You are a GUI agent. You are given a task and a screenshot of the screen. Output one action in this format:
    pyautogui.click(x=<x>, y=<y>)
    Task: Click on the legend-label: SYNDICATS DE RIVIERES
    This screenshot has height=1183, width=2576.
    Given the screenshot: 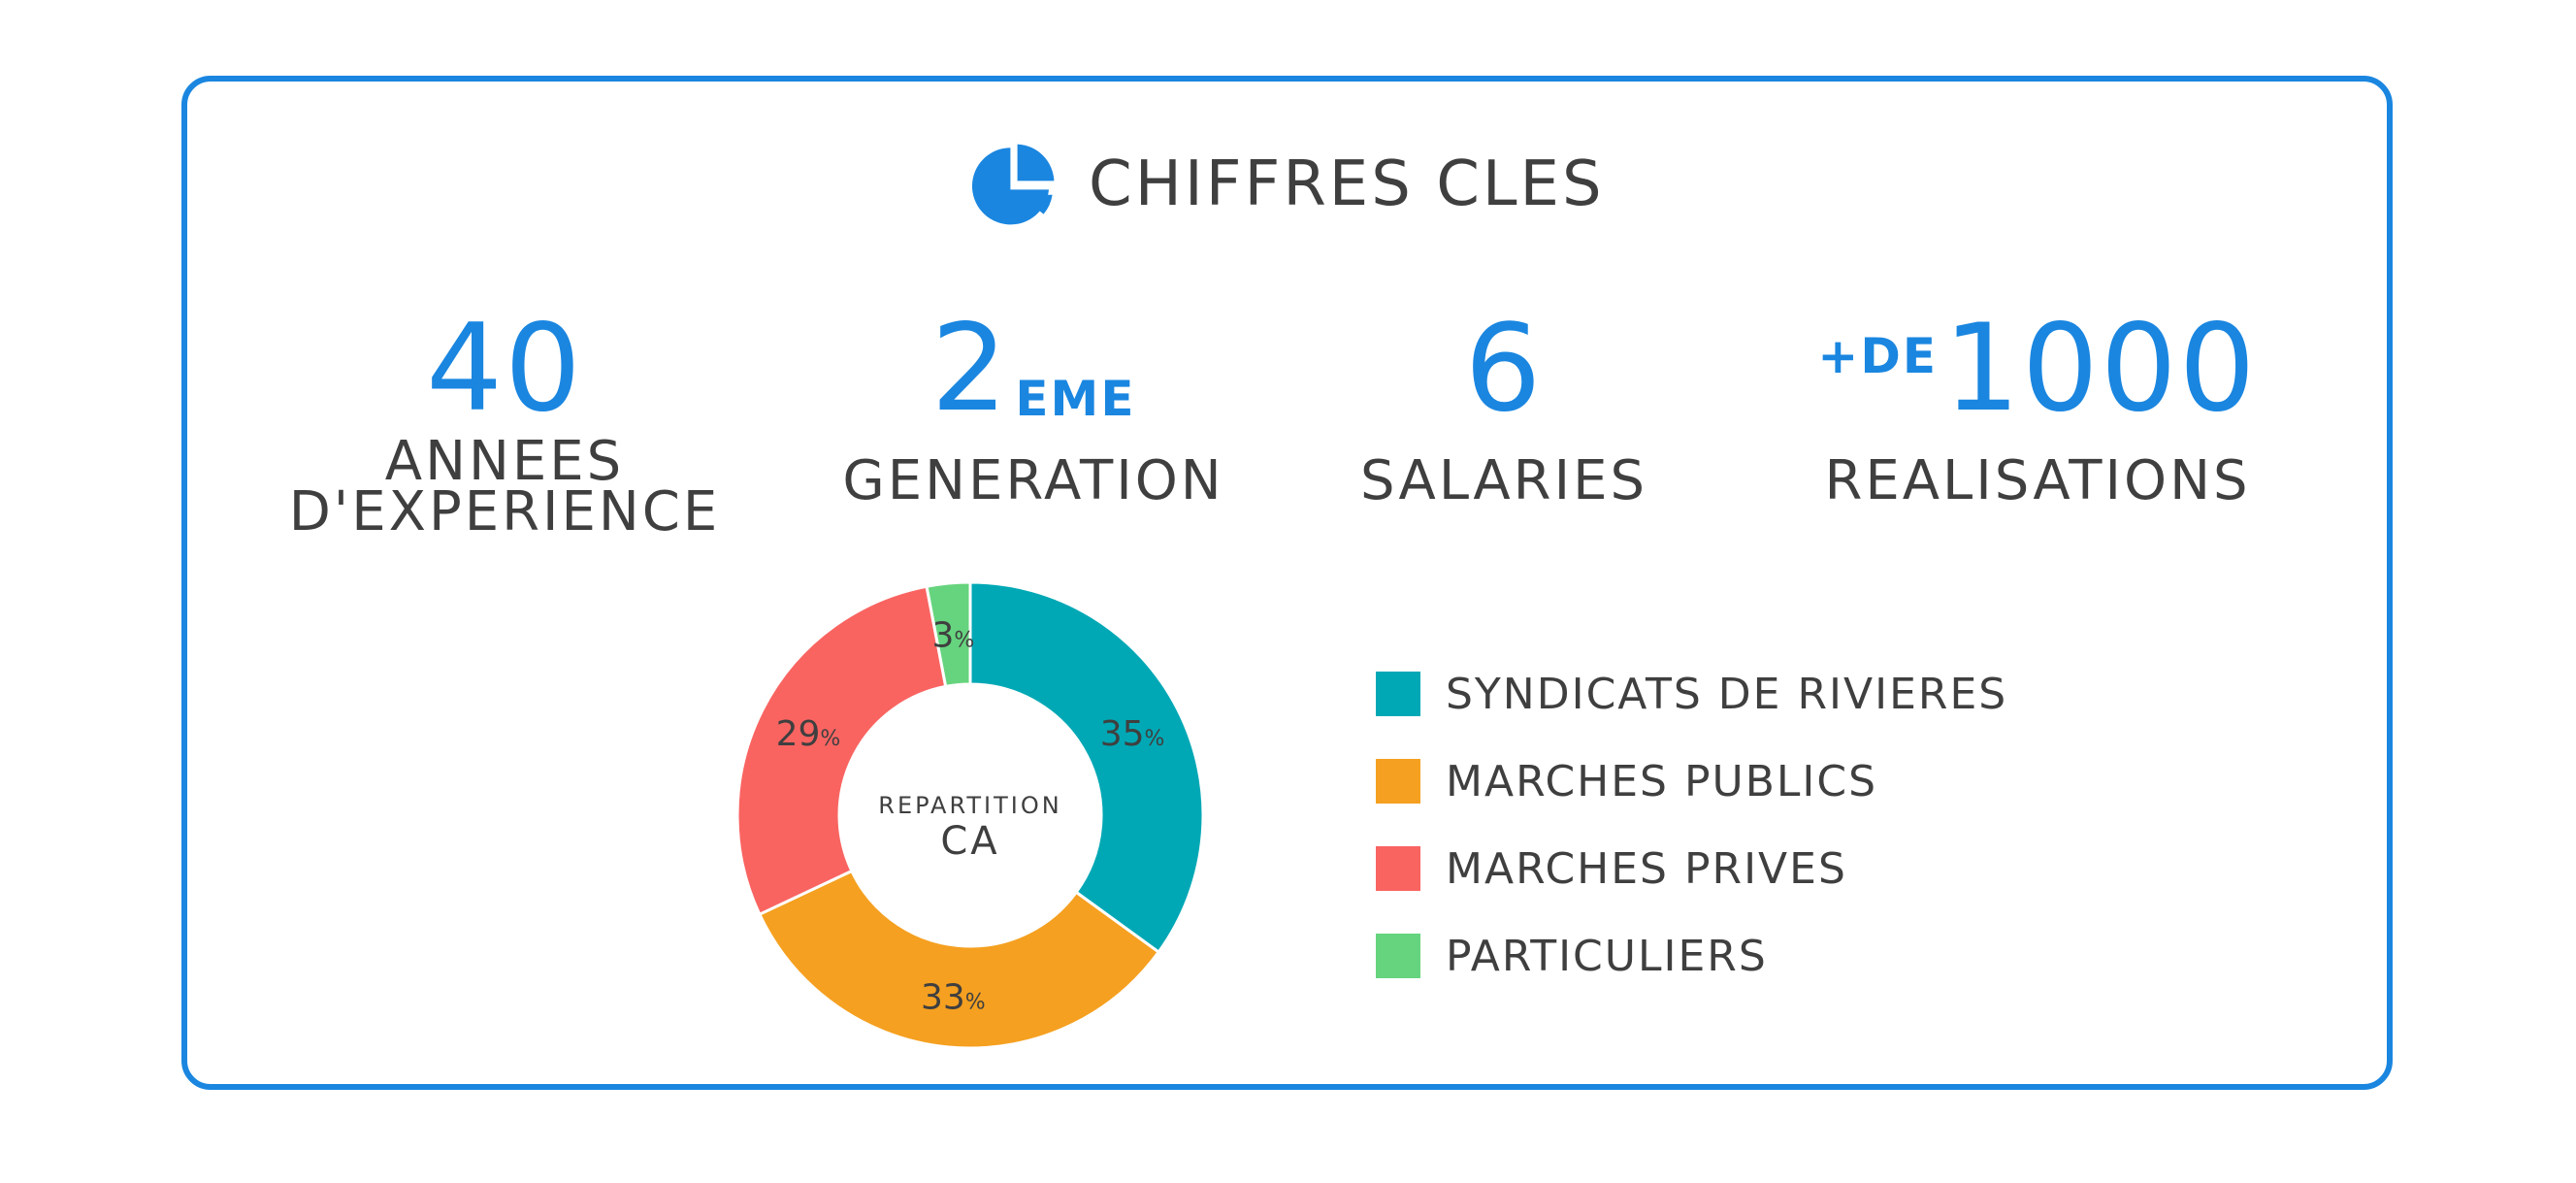 What is the action you would take?
    pyautogui.click(x=1727, y=694)
    